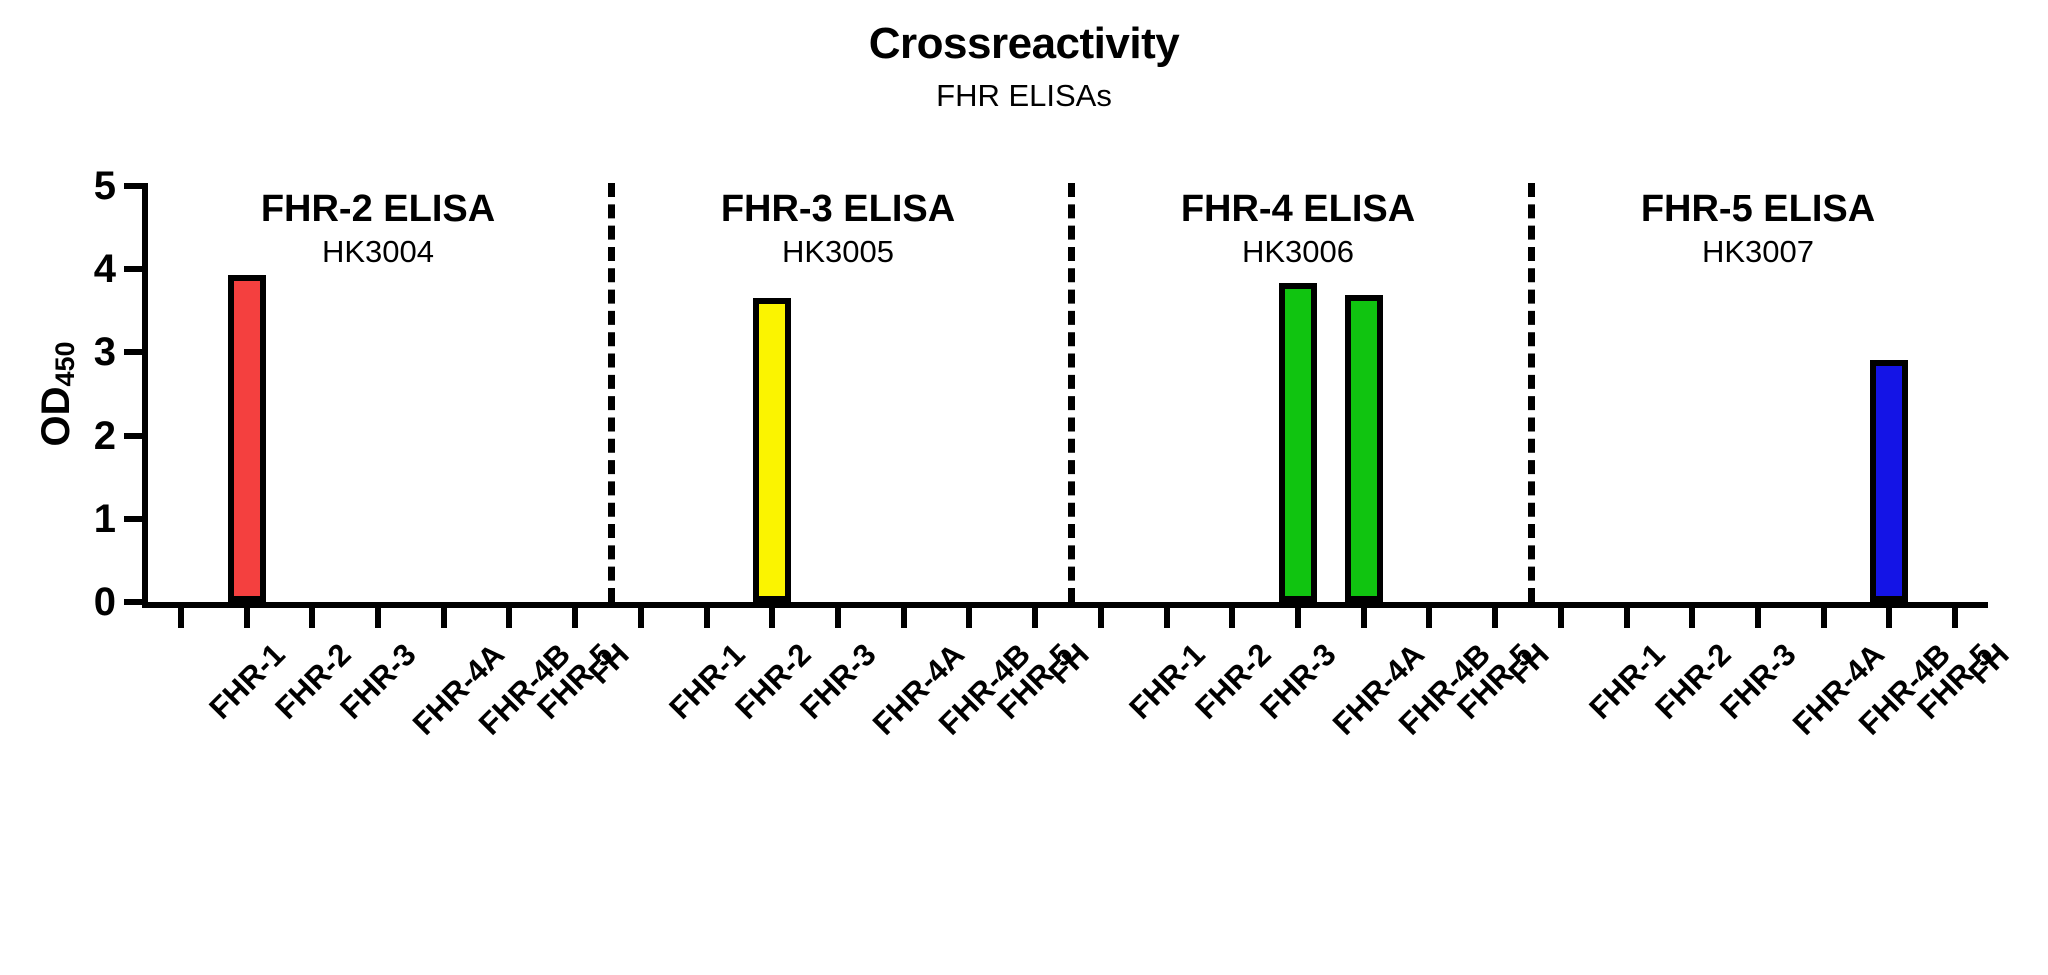 This screenshot has width=2048, height=975. What do you see at coordinates (118, 352) in the screenshot?
I see `y-tick: 3` at bounding box center [118, 352].